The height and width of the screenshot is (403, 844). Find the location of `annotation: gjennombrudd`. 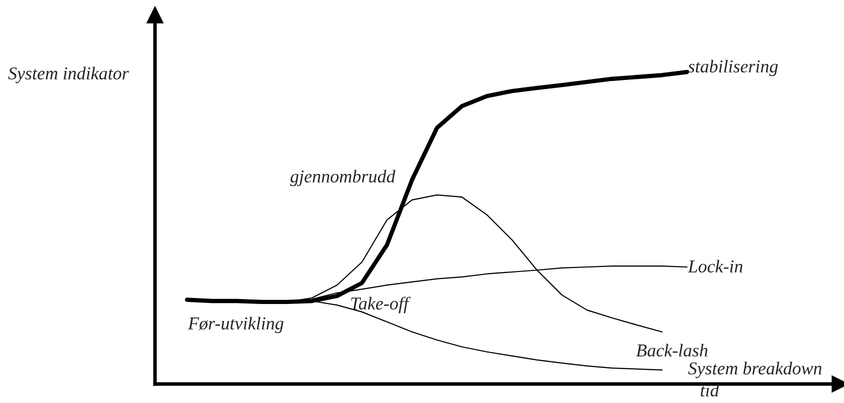

annotation: gjennombrudd is located at coordinates (343, 178).